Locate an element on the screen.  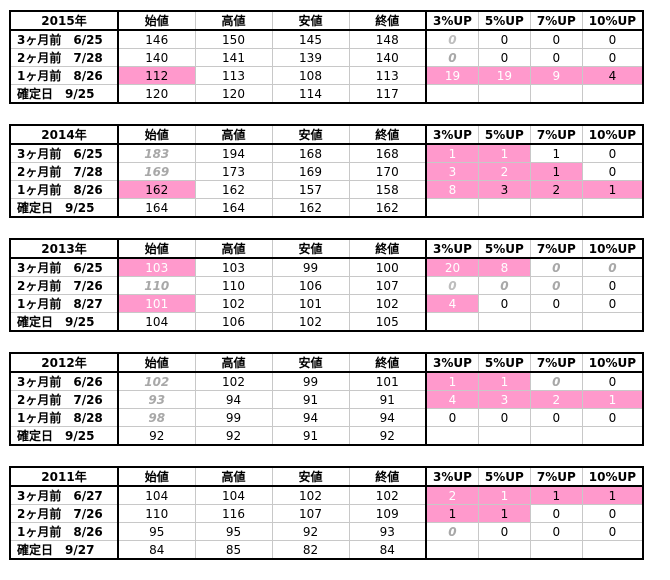
value-cell: 157 is located at coordinates (310, 189).